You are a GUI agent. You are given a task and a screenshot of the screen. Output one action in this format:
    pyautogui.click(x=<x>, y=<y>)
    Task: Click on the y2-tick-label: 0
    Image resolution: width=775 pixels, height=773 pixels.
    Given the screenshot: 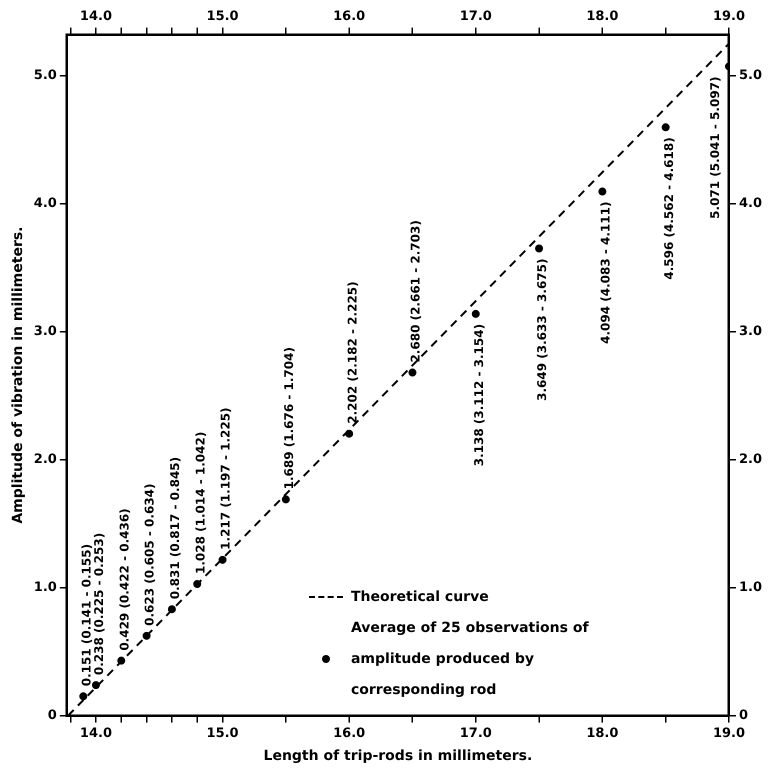 What is the action you would take?
    pyautogui.click(x=743, y=715)
    